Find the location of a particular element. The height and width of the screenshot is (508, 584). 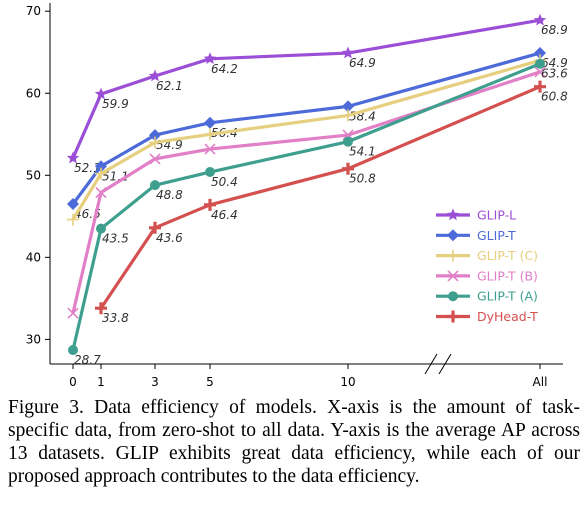

y-tick-label: 60 is located at coordinates (33, 93).